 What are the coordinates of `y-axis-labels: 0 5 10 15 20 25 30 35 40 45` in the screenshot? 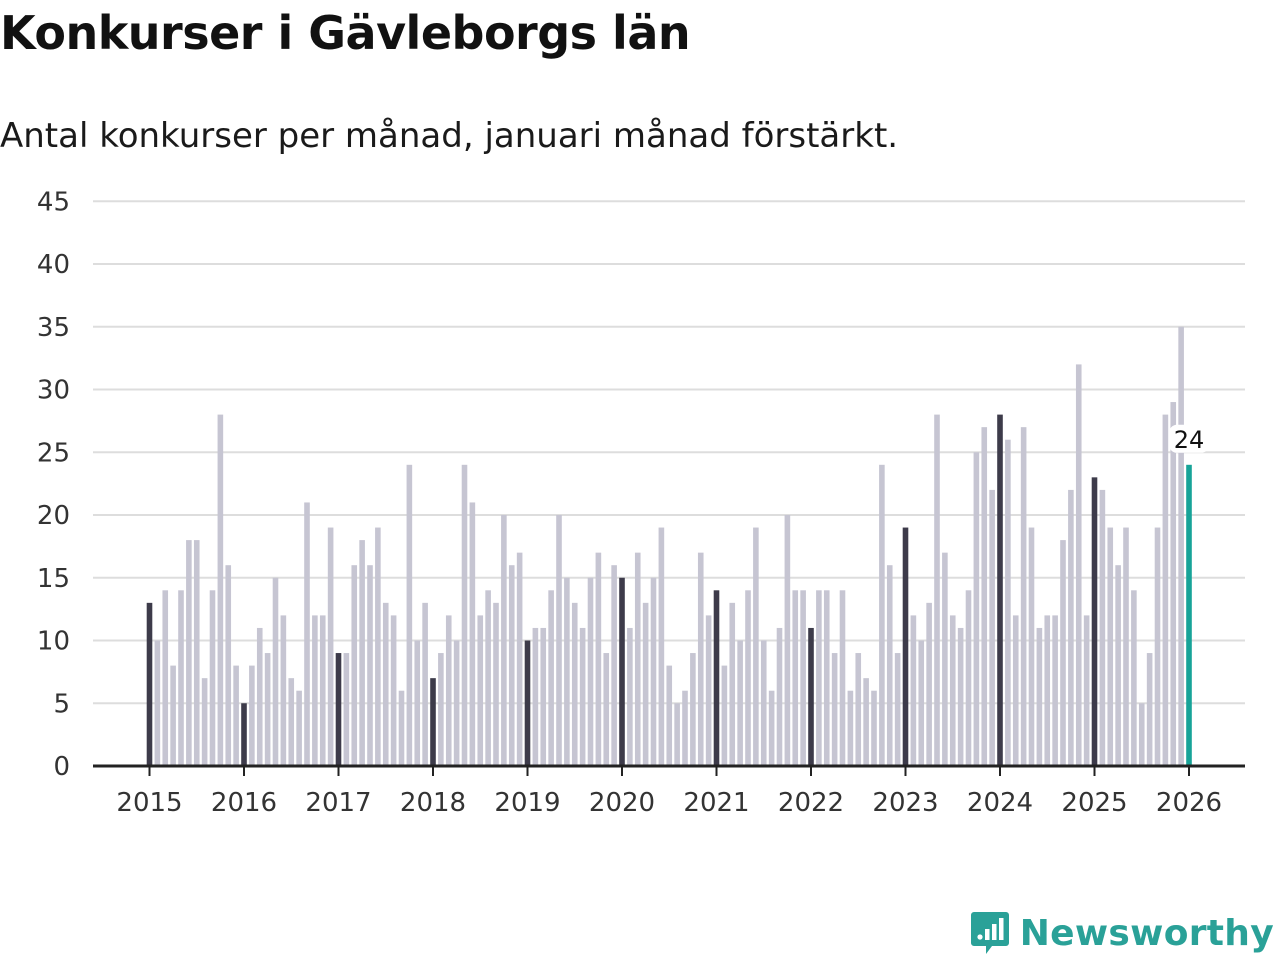 It's located at (53, 484).